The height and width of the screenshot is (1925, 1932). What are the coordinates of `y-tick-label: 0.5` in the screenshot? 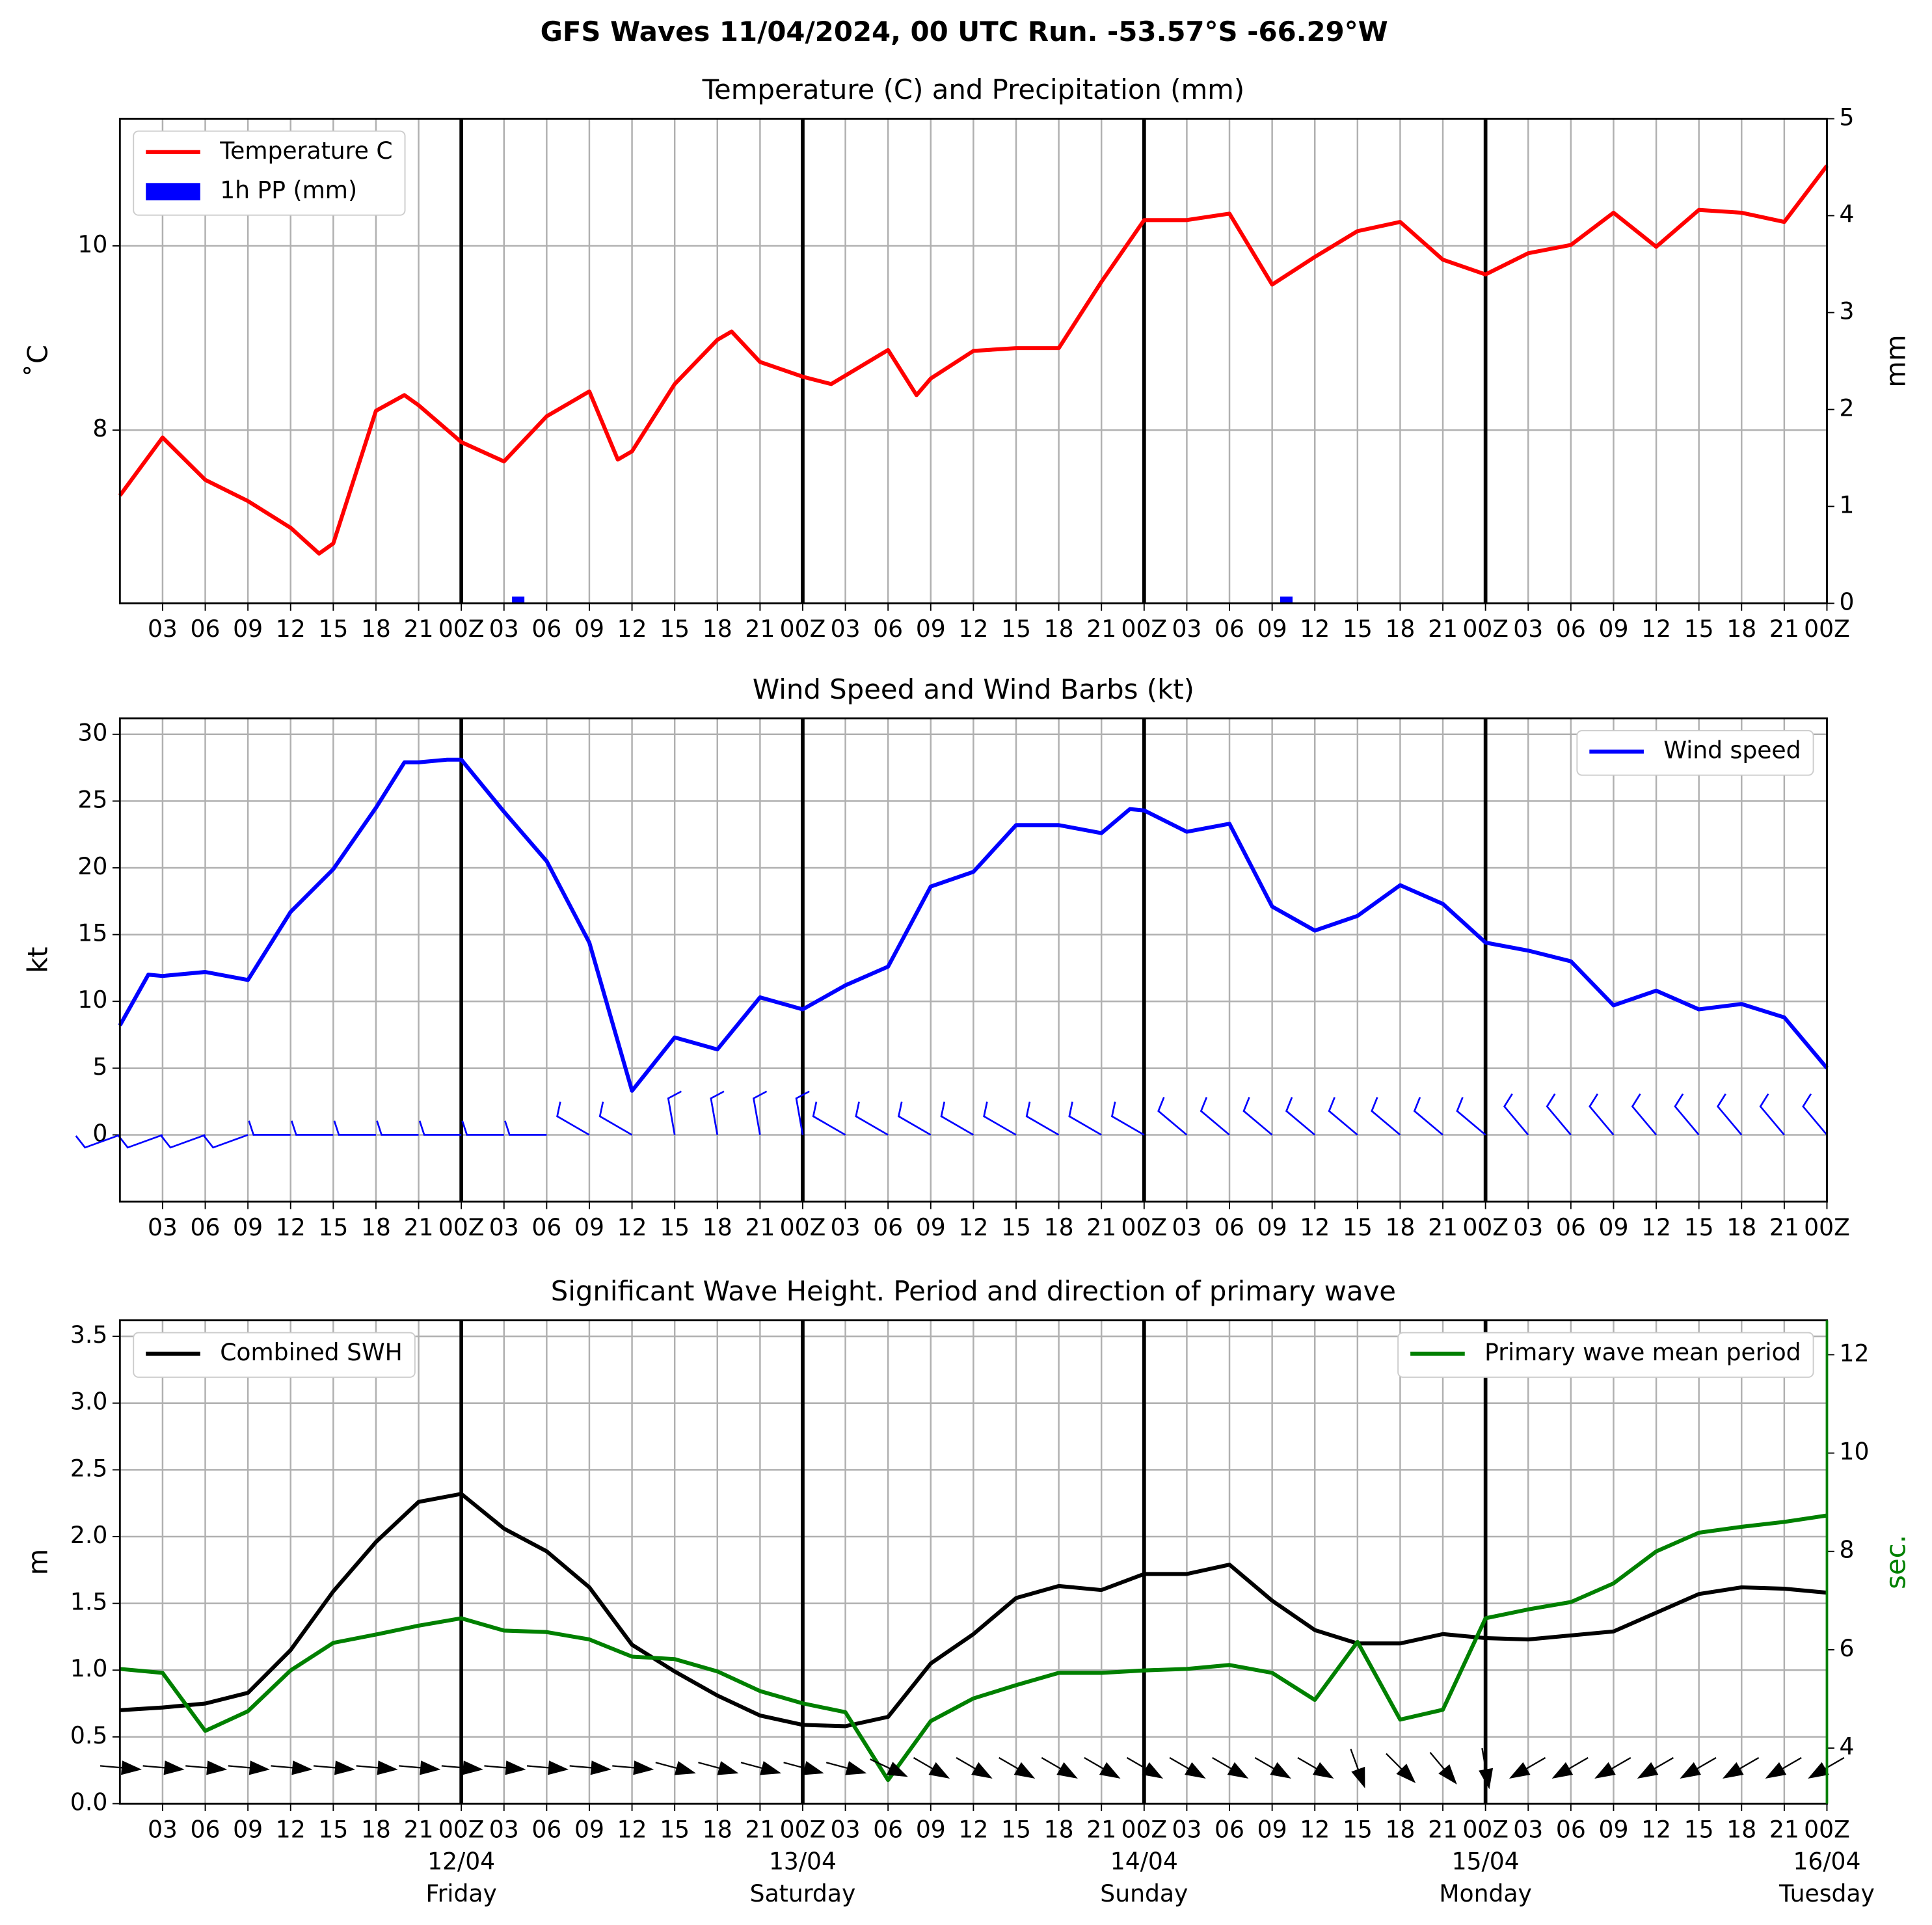 It's located at (88, 1735).